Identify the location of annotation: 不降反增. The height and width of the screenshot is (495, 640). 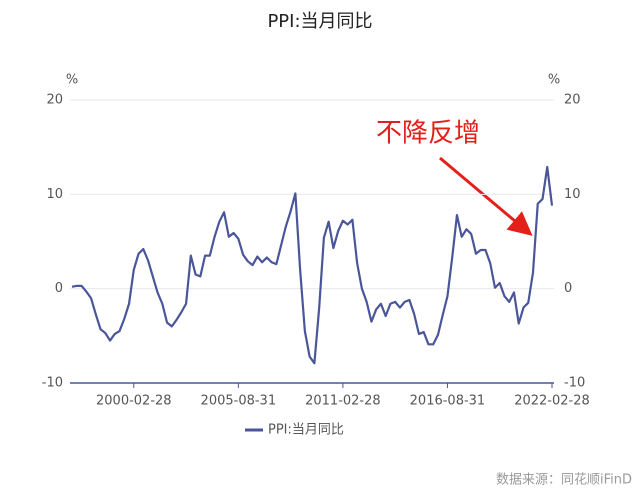
(428, 134).